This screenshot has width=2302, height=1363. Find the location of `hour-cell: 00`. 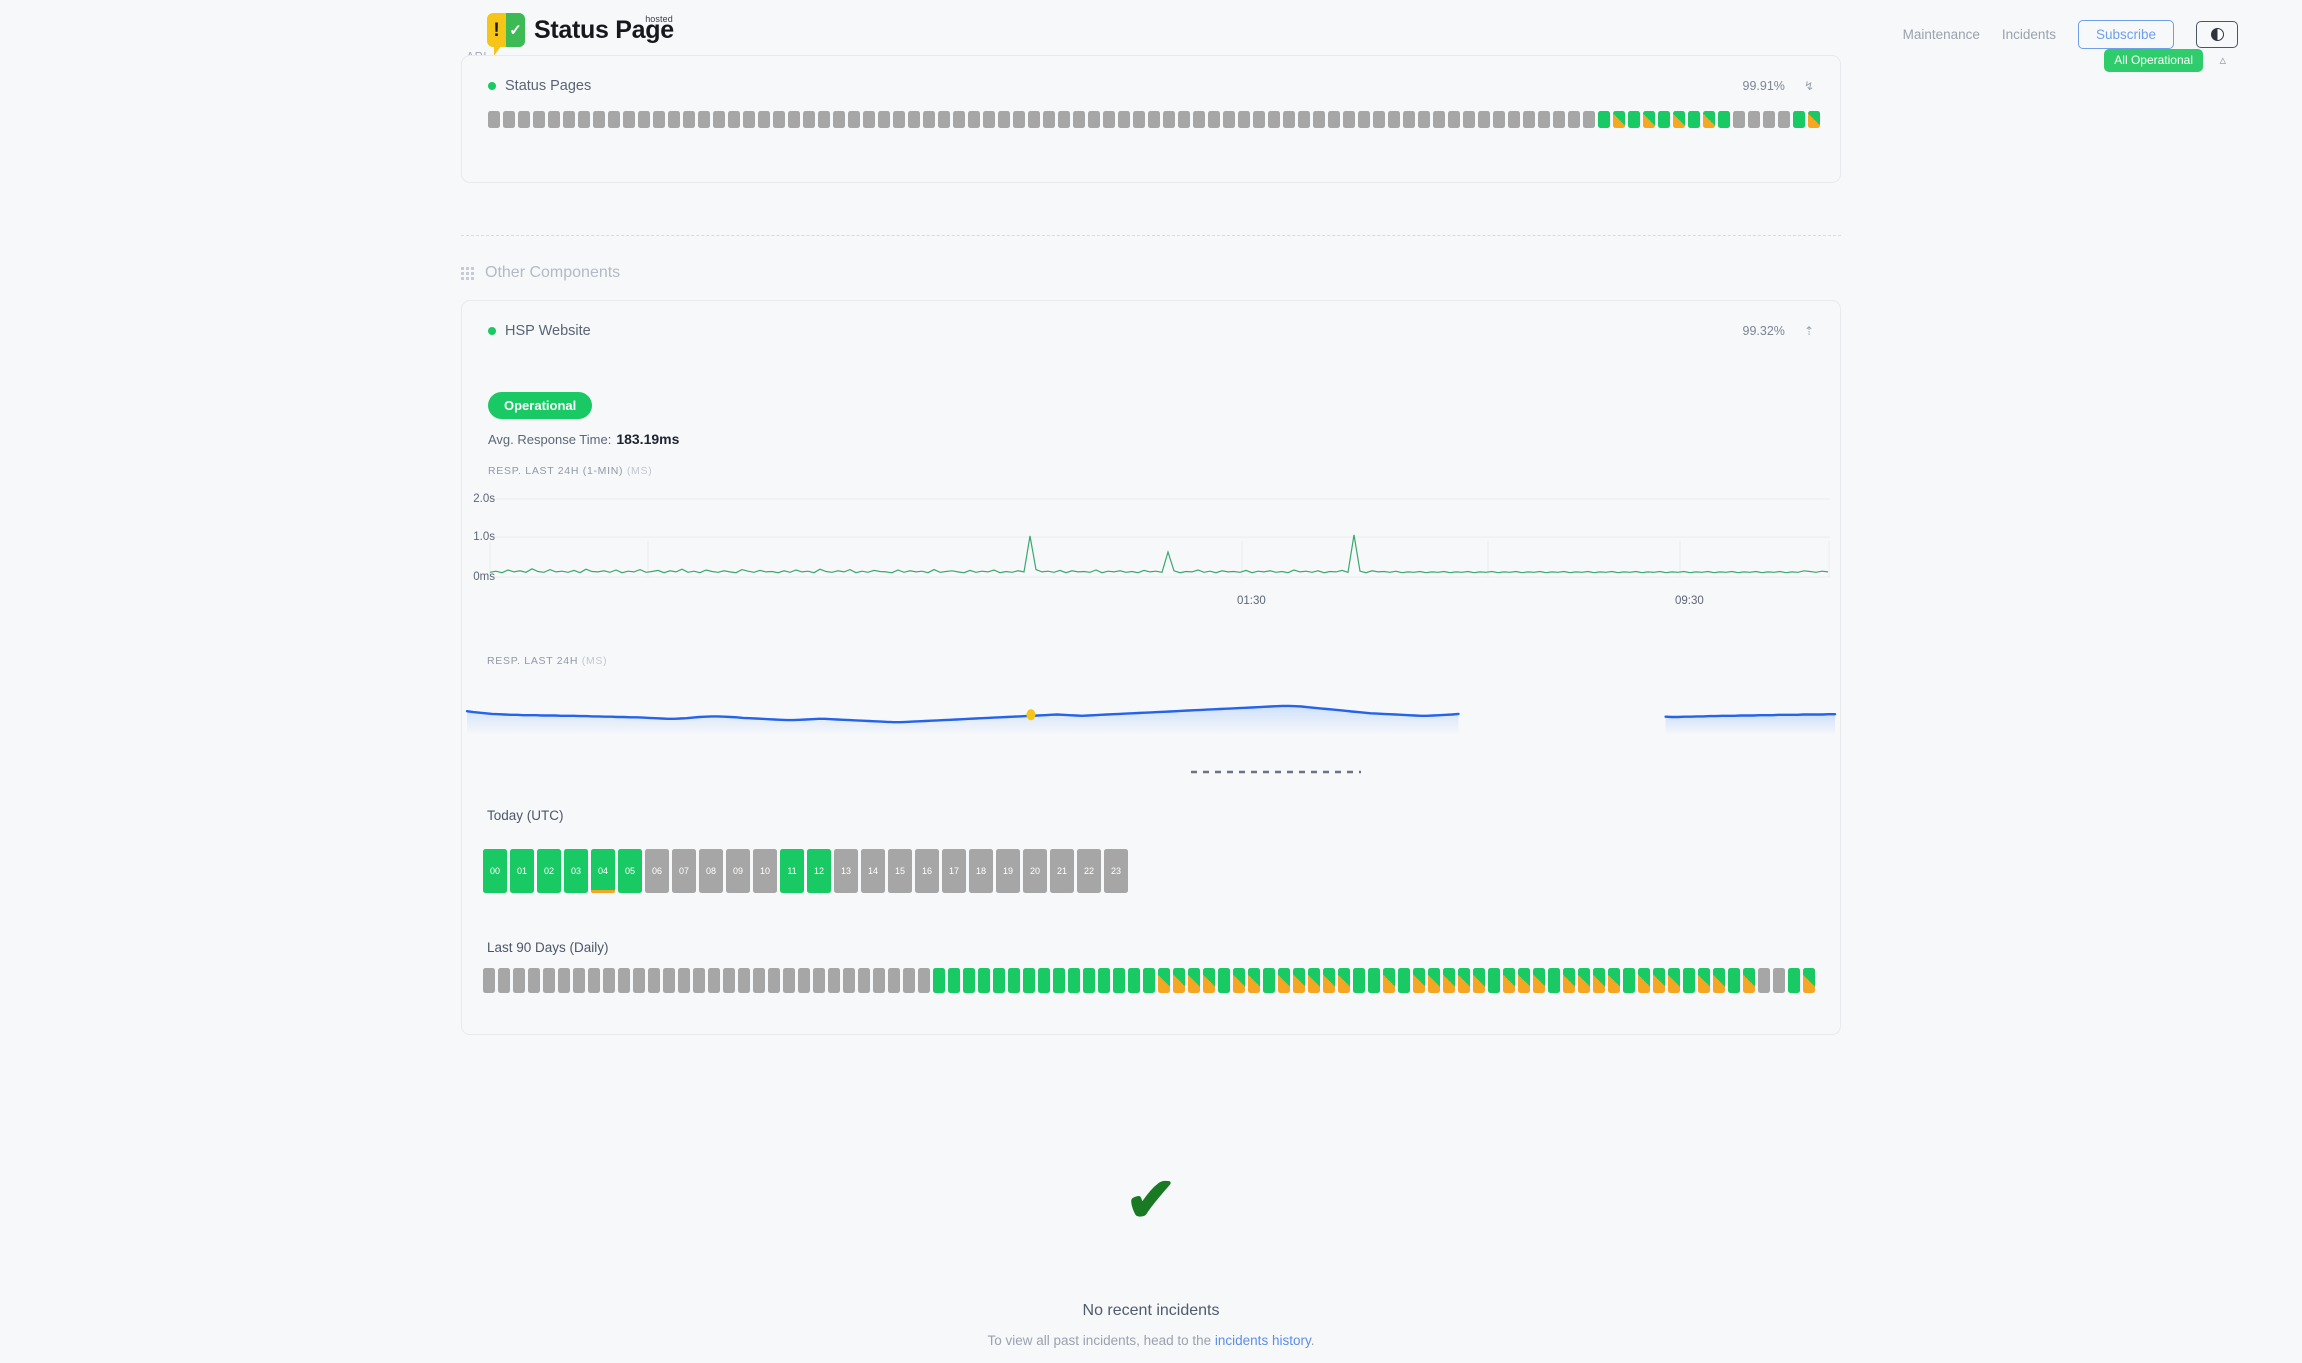

hour-cell: 00 is located at coordinates (495, 871).